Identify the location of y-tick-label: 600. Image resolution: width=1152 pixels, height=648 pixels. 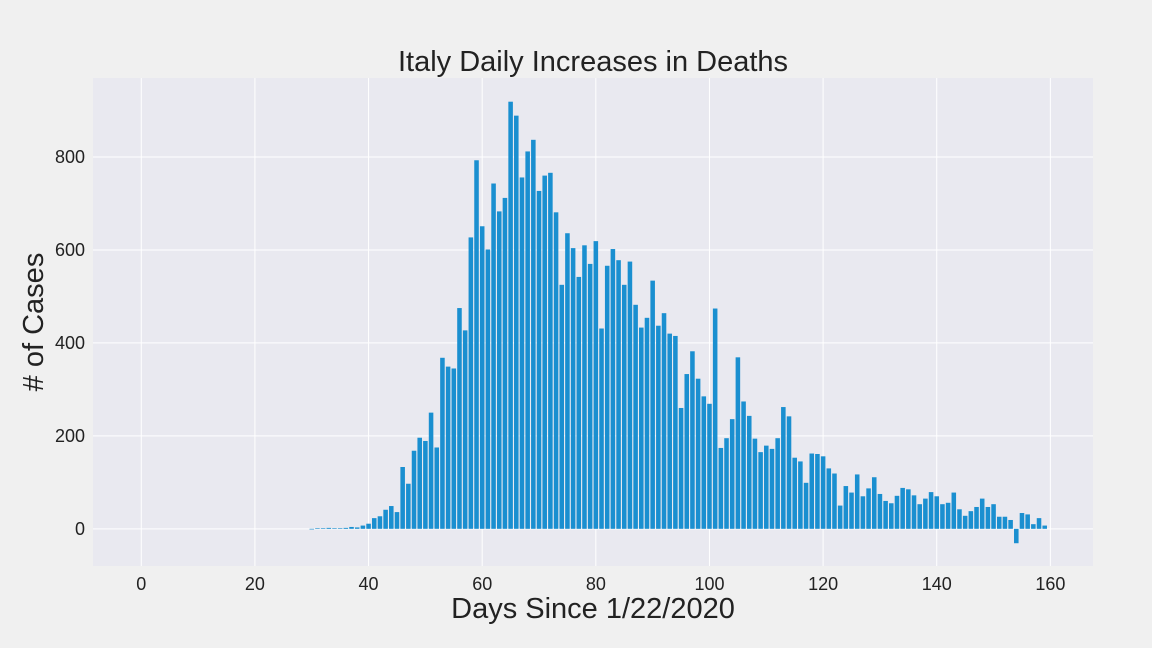
(70, 250).